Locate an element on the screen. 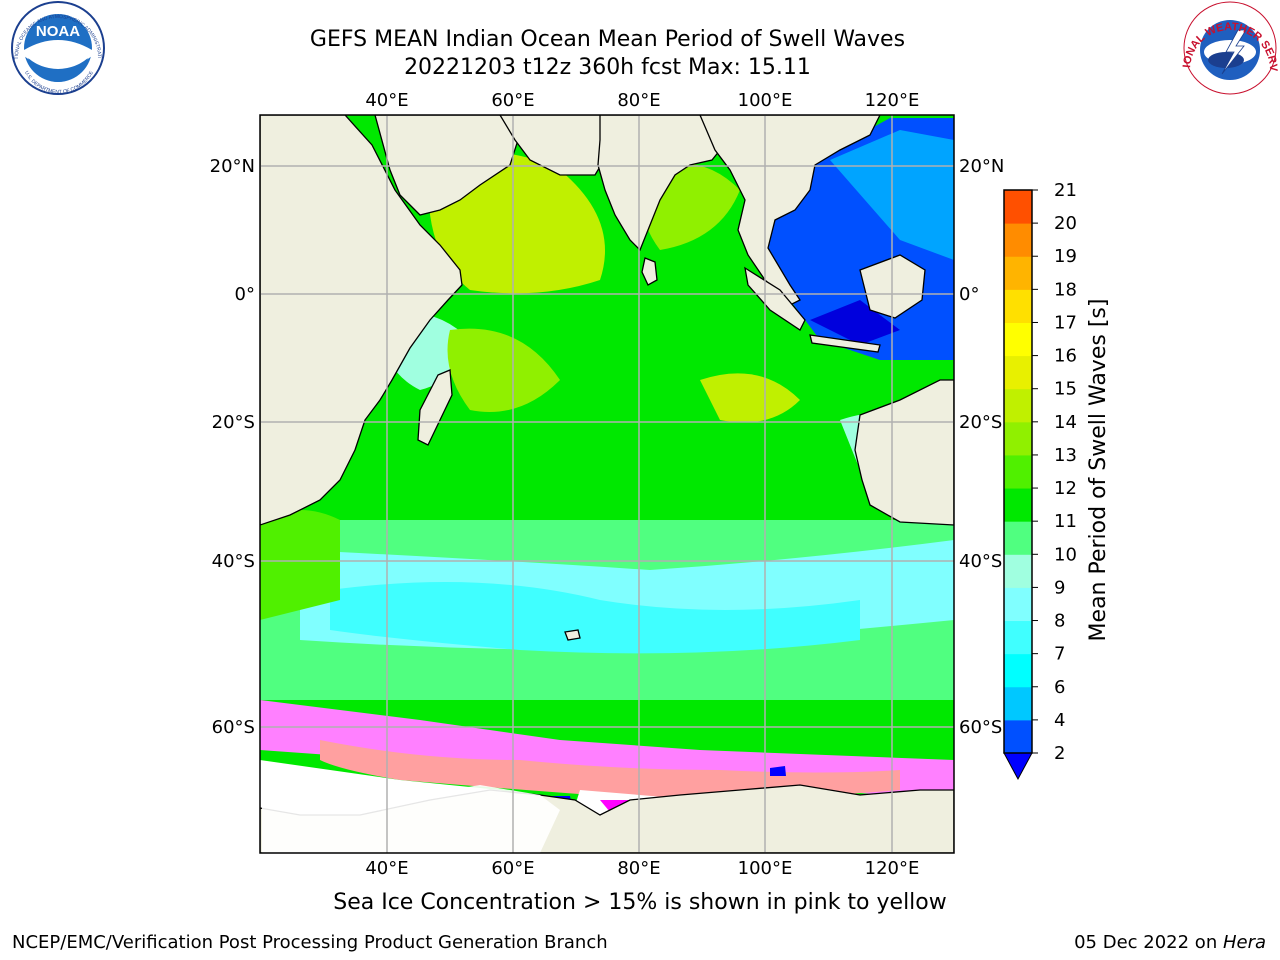 This screenshot has width=1280, height=960. colorbar-tick-label: 21 is located at coordinates (1065, 190).